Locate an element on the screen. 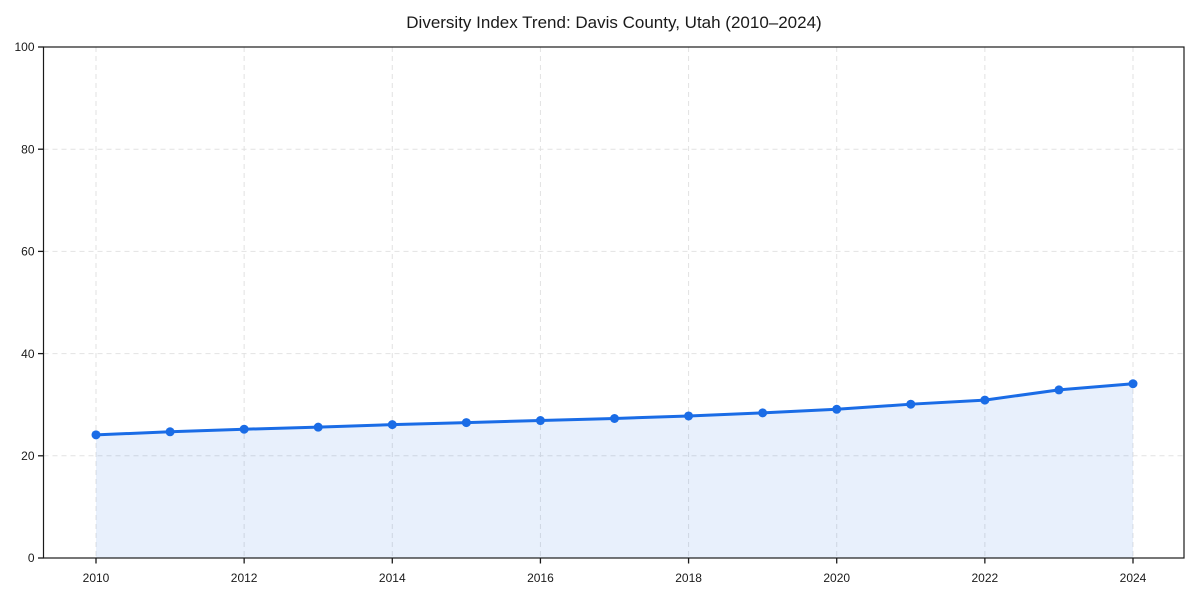 The image size is (1200, 600). x-tick-label-2018: 2018 is located at coordinates (688, 578).